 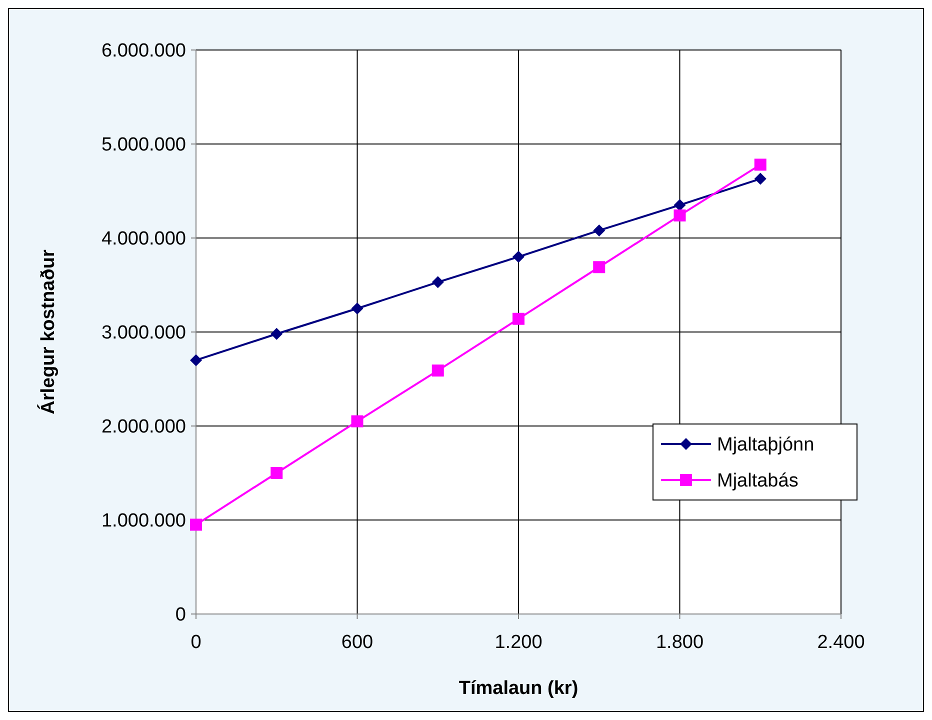 What do you see at coordinates (680, 642) in the screenshot?
I see `x-tick-label: 1.800` at bounding box center [680, 642].